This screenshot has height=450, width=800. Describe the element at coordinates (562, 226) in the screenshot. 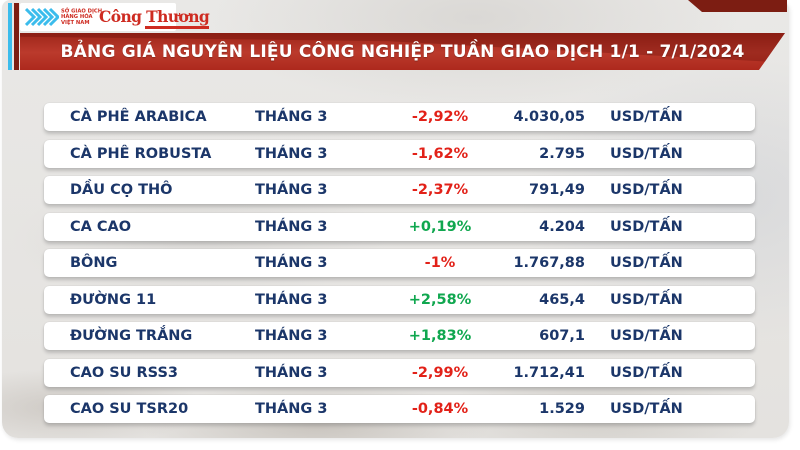

I see `price-value: 4.204` at that location.